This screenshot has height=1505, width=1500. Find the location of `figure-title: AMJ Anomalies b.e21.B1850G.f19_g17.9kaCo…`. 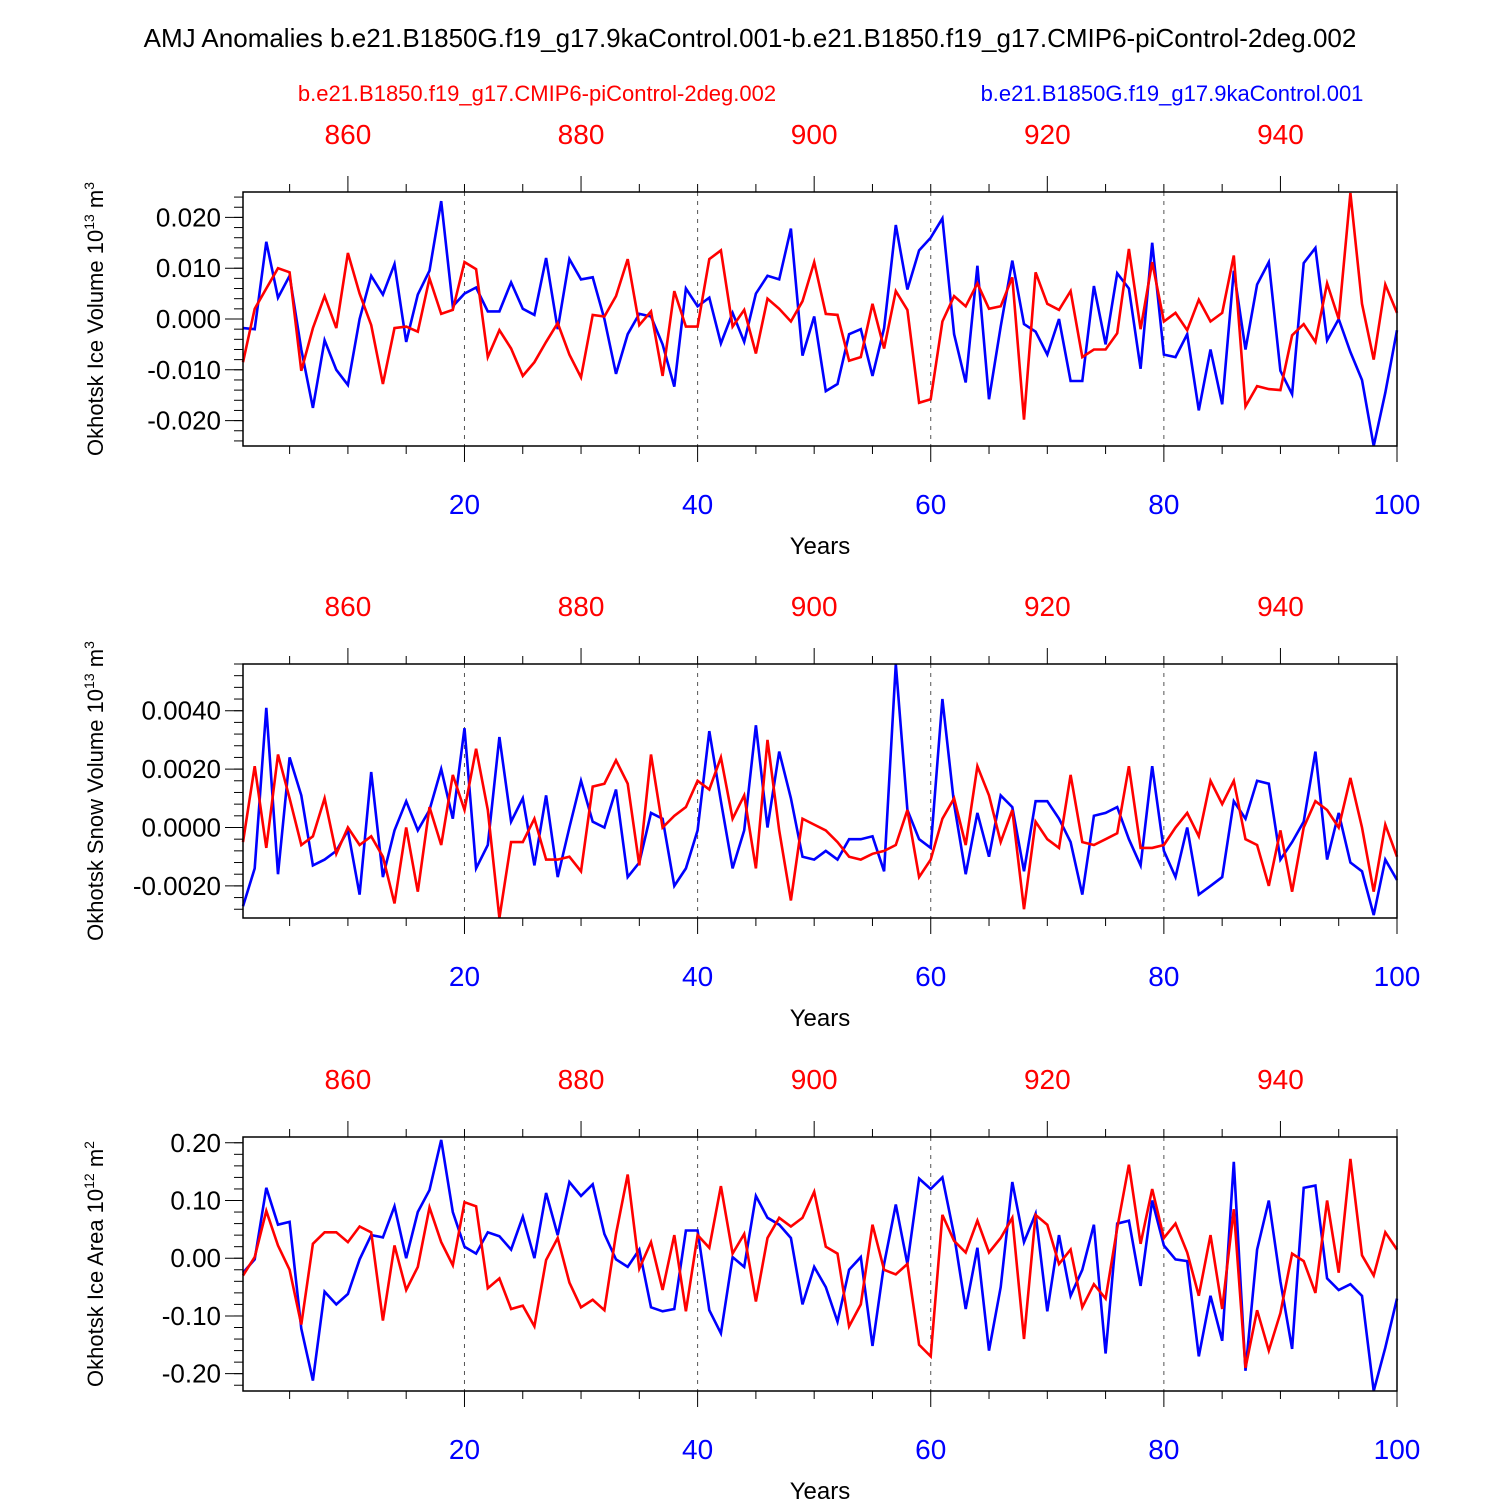

figure-title: AMJ Anomalies b.e21.B1850G.f19_g17.9kaCo… is located at coordinates (750, 38).